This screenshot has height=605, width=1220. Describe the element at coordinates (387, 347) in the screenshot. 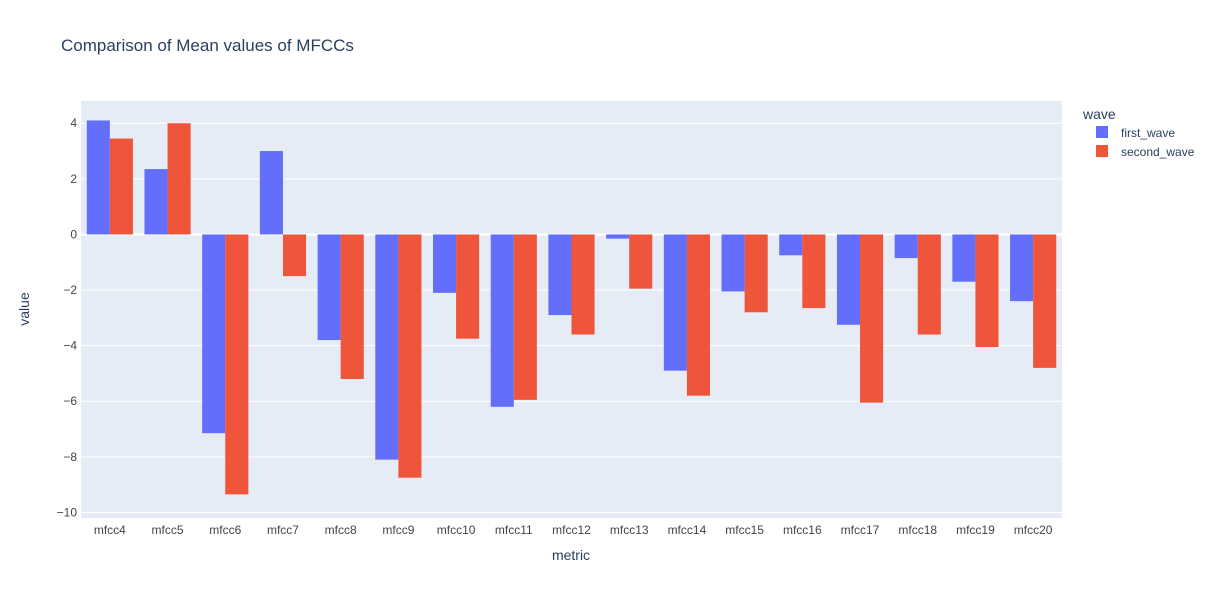

I see `bar-first-wave-mfcc9` at that location.